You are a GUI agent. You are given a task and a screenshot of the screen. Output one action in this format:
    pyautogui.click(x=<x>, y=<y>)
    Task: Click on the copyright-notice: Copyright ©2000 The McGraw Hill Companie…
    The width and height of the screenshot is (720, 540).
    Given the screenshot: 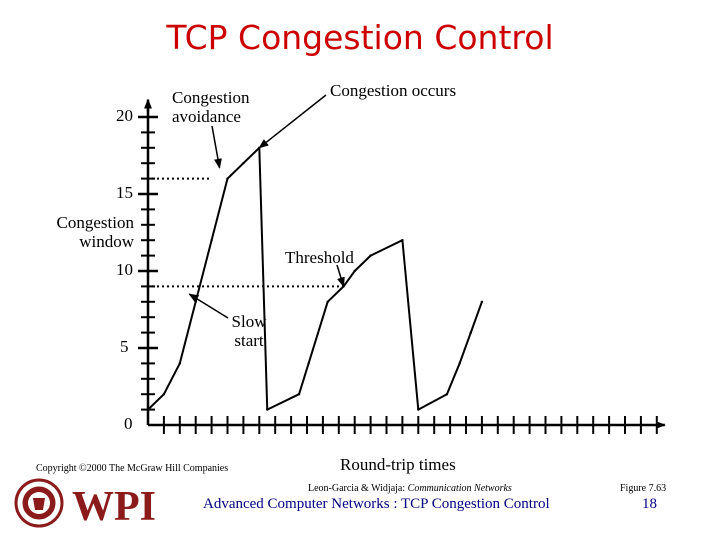 What is the action you would take?
    pyautogui.click(x=132, y=468)
    